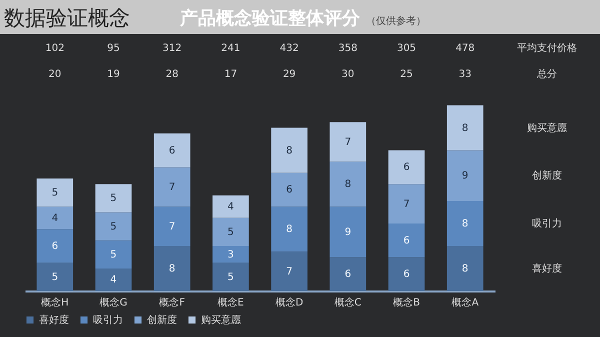 This screenshot has height=337, width=600. I want to click on text: 432, so click(289, 48).